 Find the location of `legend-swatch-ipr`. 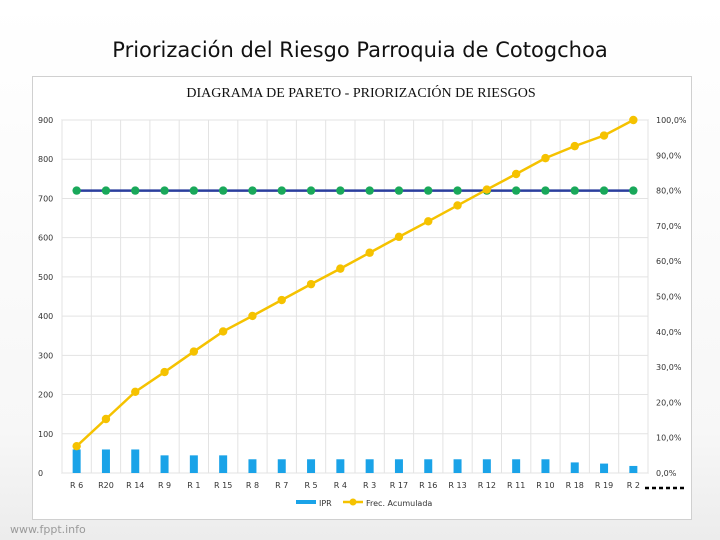

legend-swatch-ipr is located at coordinates (306, 502).